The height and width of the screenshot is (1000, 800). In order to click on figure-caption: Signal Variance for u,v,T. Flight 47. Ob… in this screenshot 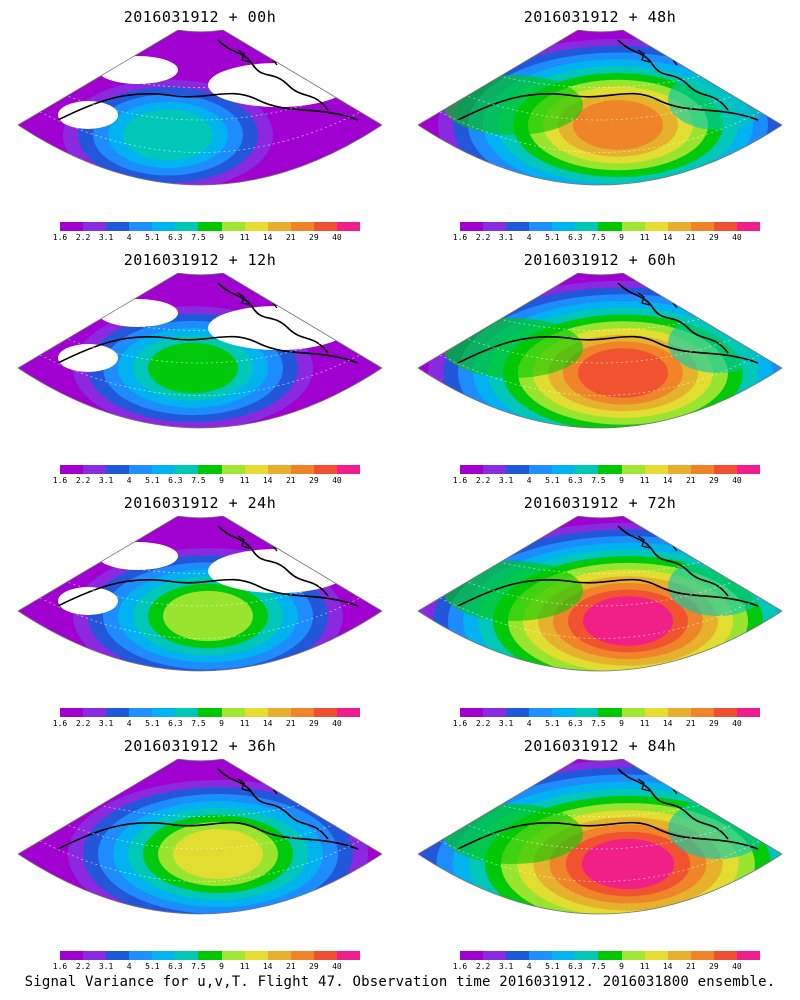, I will do `click(400, 982)`.